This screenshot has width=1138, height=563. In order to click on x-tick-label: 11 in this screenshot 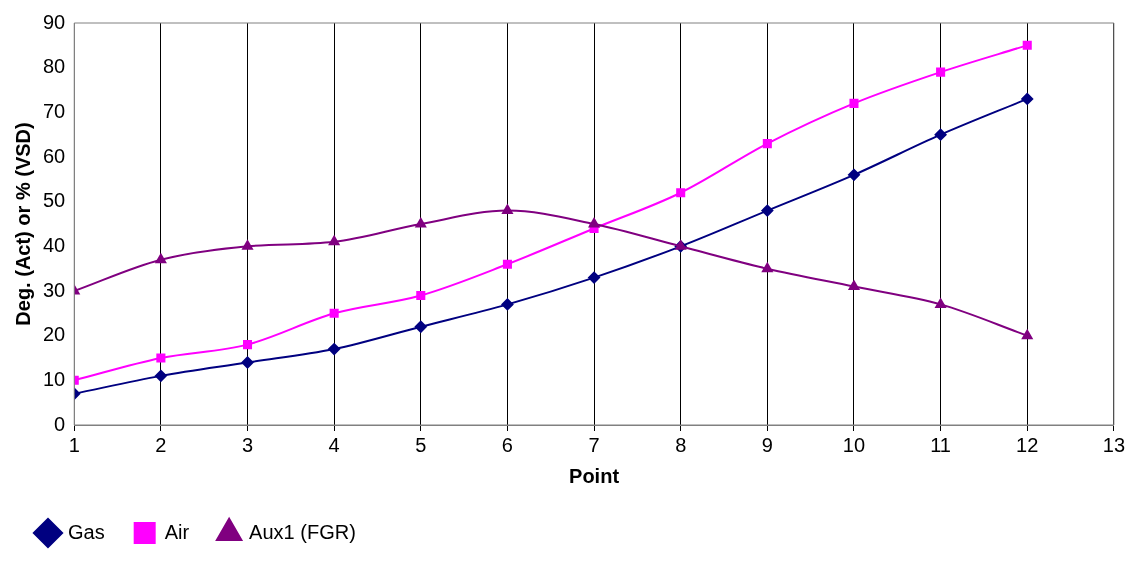, I will do `click(940, 444)`.